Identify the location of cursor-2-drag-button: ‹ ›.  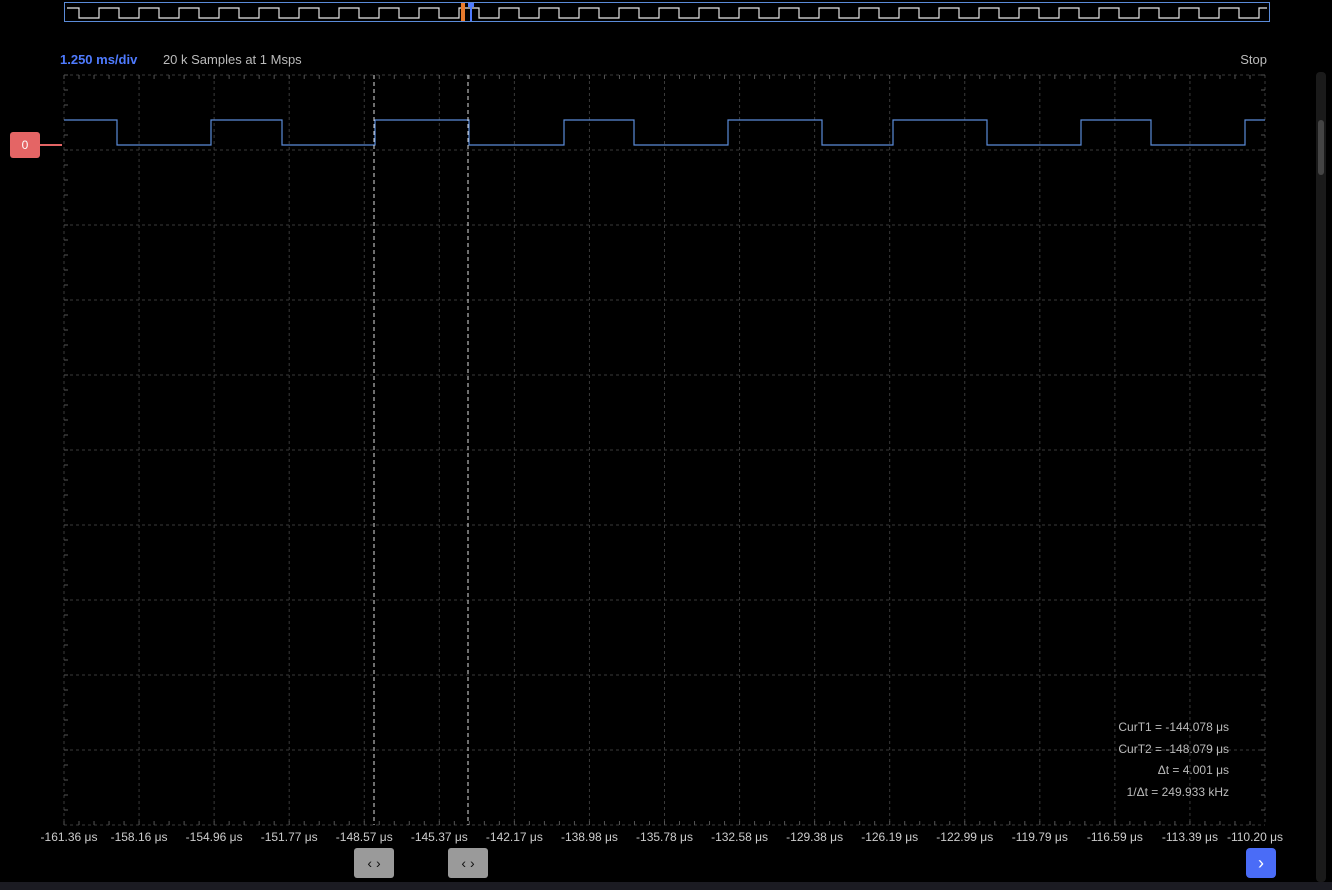
(468, 863).